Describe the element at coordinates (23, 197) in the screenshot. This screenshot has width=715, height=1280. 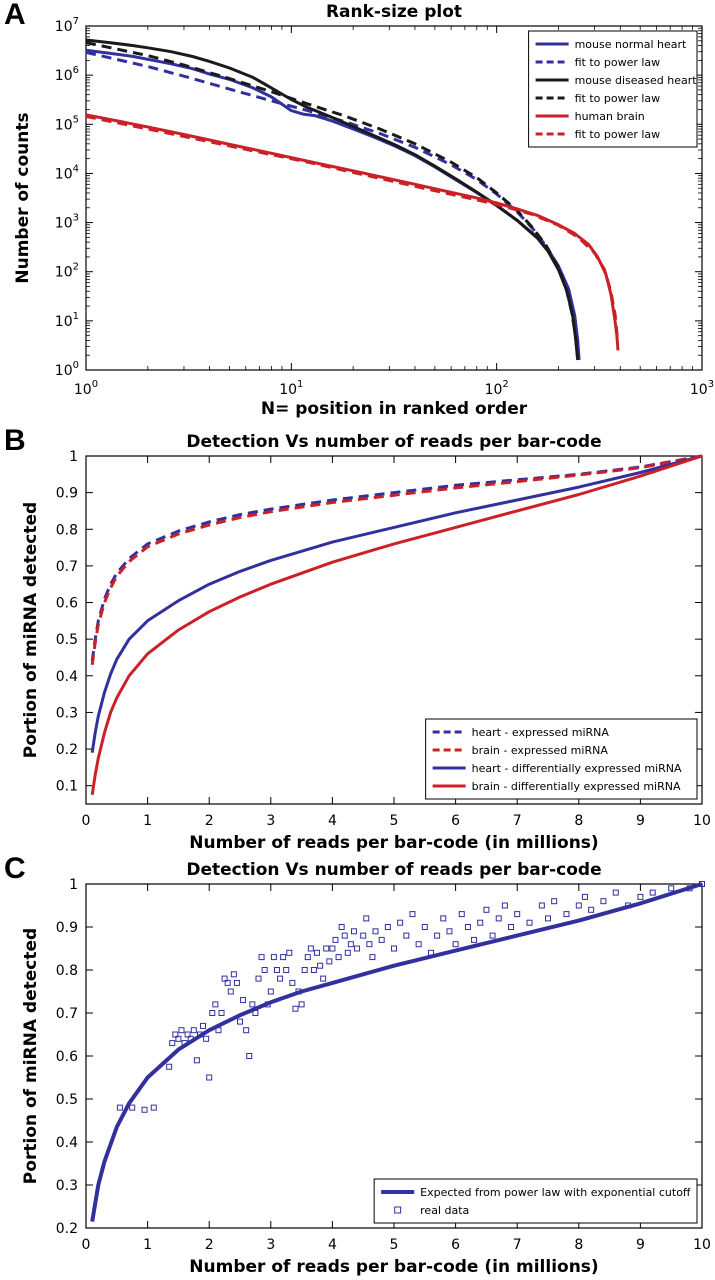
I see `y-axis-label: Number of counts` at that location.